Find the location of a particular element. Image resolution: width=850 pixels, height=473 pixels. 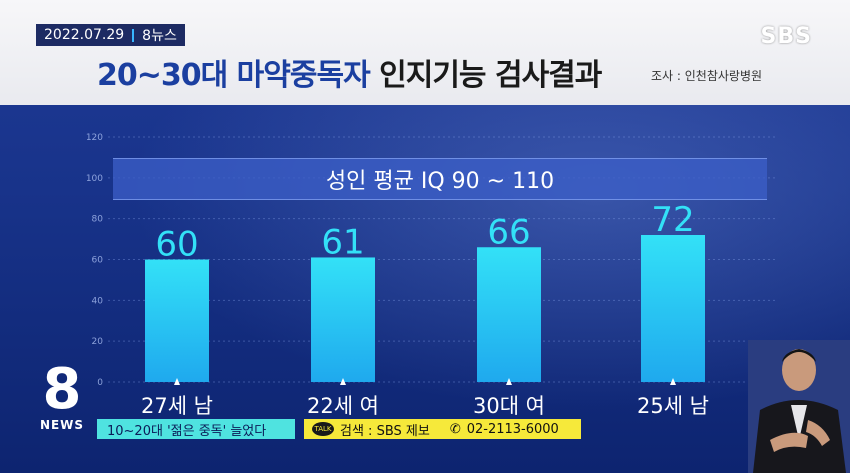

reference-band: 성인 평균 IQ 90 ~ 110 is located at coordinates (440, 179).